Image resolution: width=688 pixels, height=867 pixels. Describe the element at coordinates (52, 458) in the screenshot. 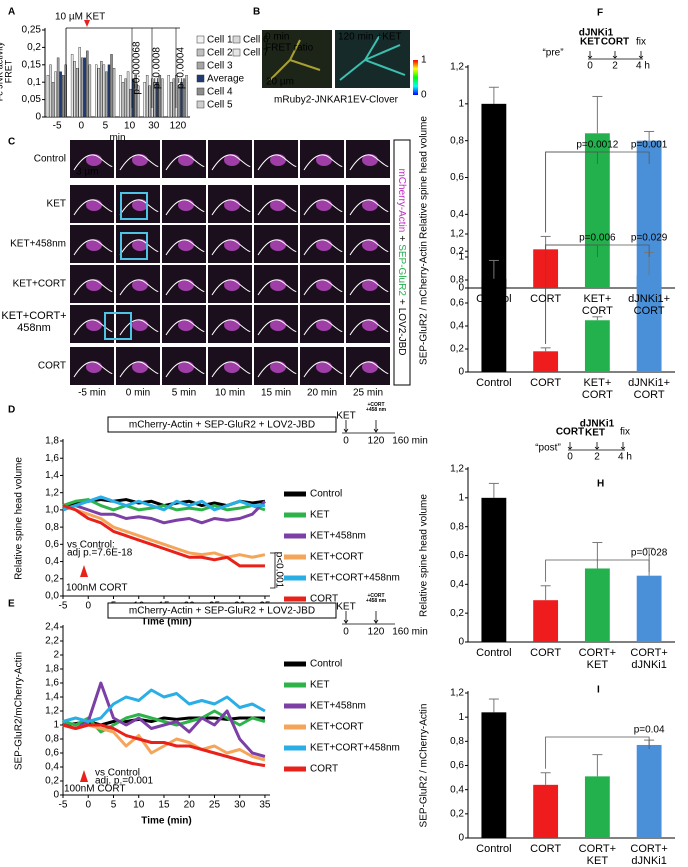

I see `y-tick-label: 1,6` at that location.